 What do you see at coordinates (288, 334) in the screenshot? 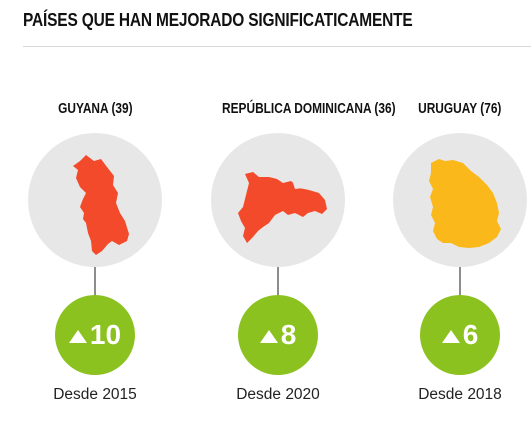
I see `improvement-value: 8` at bounding box center [288, 334].